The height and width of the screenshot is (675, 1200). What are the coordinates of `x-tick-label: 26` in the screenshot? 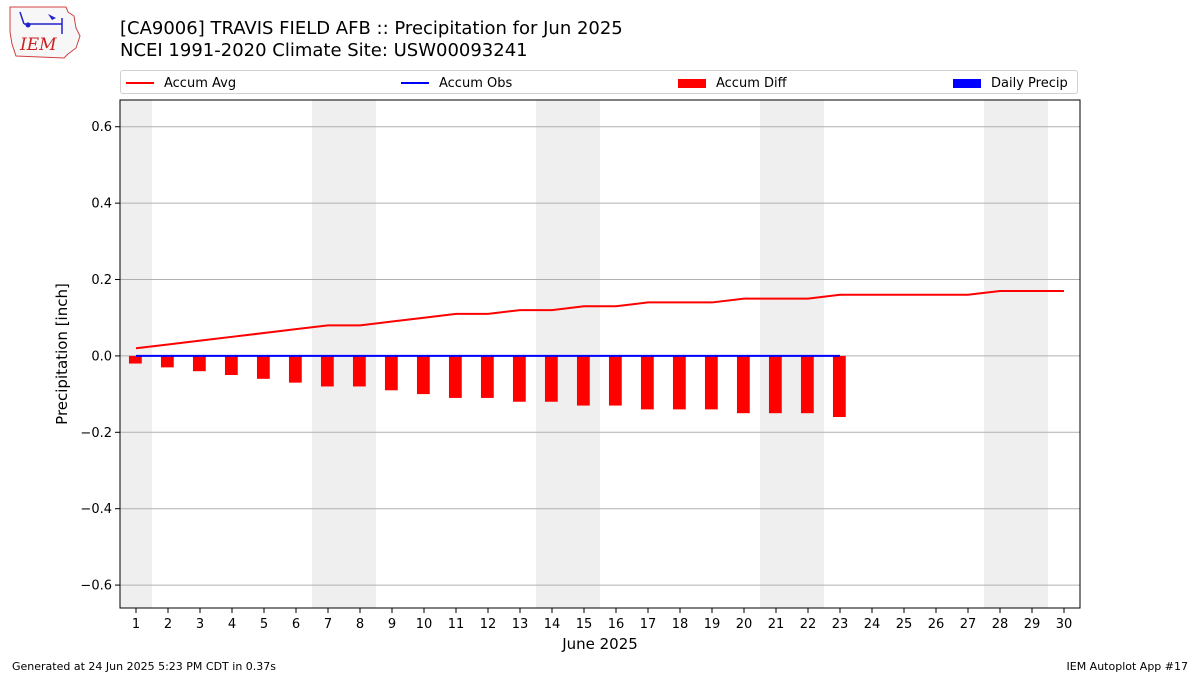 It's located at (936, 624).